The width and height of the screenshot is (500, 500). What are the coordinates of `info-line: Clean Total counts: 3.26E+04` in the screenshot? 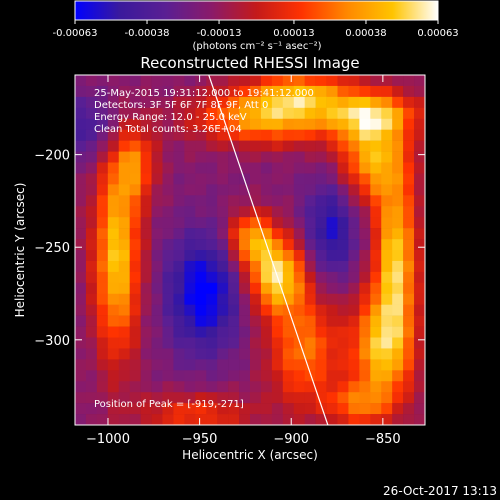 It's located at (168, 129).